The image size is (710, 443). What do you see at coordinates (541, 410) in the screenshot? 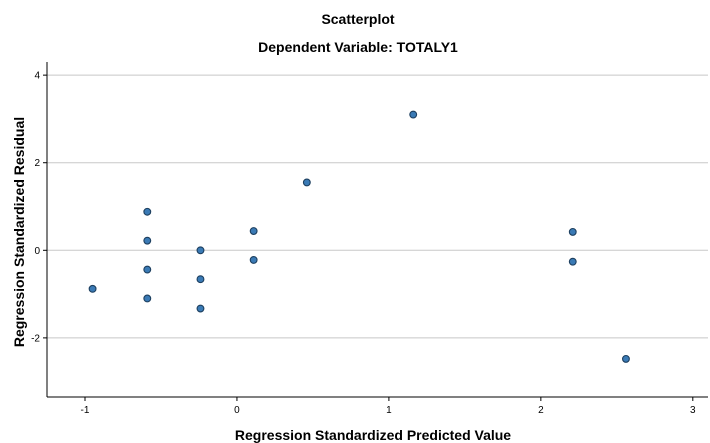
I see `x-tick-label: 2` at bounding box center [541, 410].